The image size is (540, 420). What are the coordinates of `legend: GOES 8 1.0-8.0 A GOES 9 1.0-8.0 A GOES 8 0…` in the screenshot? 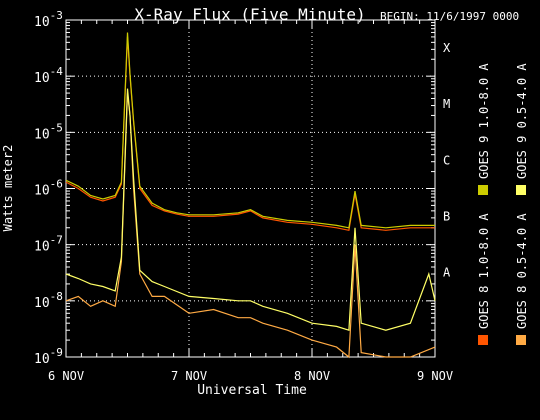 It's located at (503, 204).